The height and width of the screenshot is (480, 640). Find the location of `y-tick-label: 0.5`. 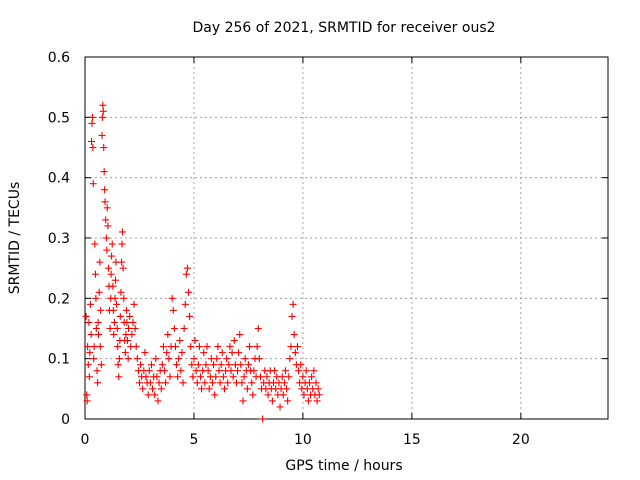

y-tick-label: 0.5 is located at coordinates (59, 118).